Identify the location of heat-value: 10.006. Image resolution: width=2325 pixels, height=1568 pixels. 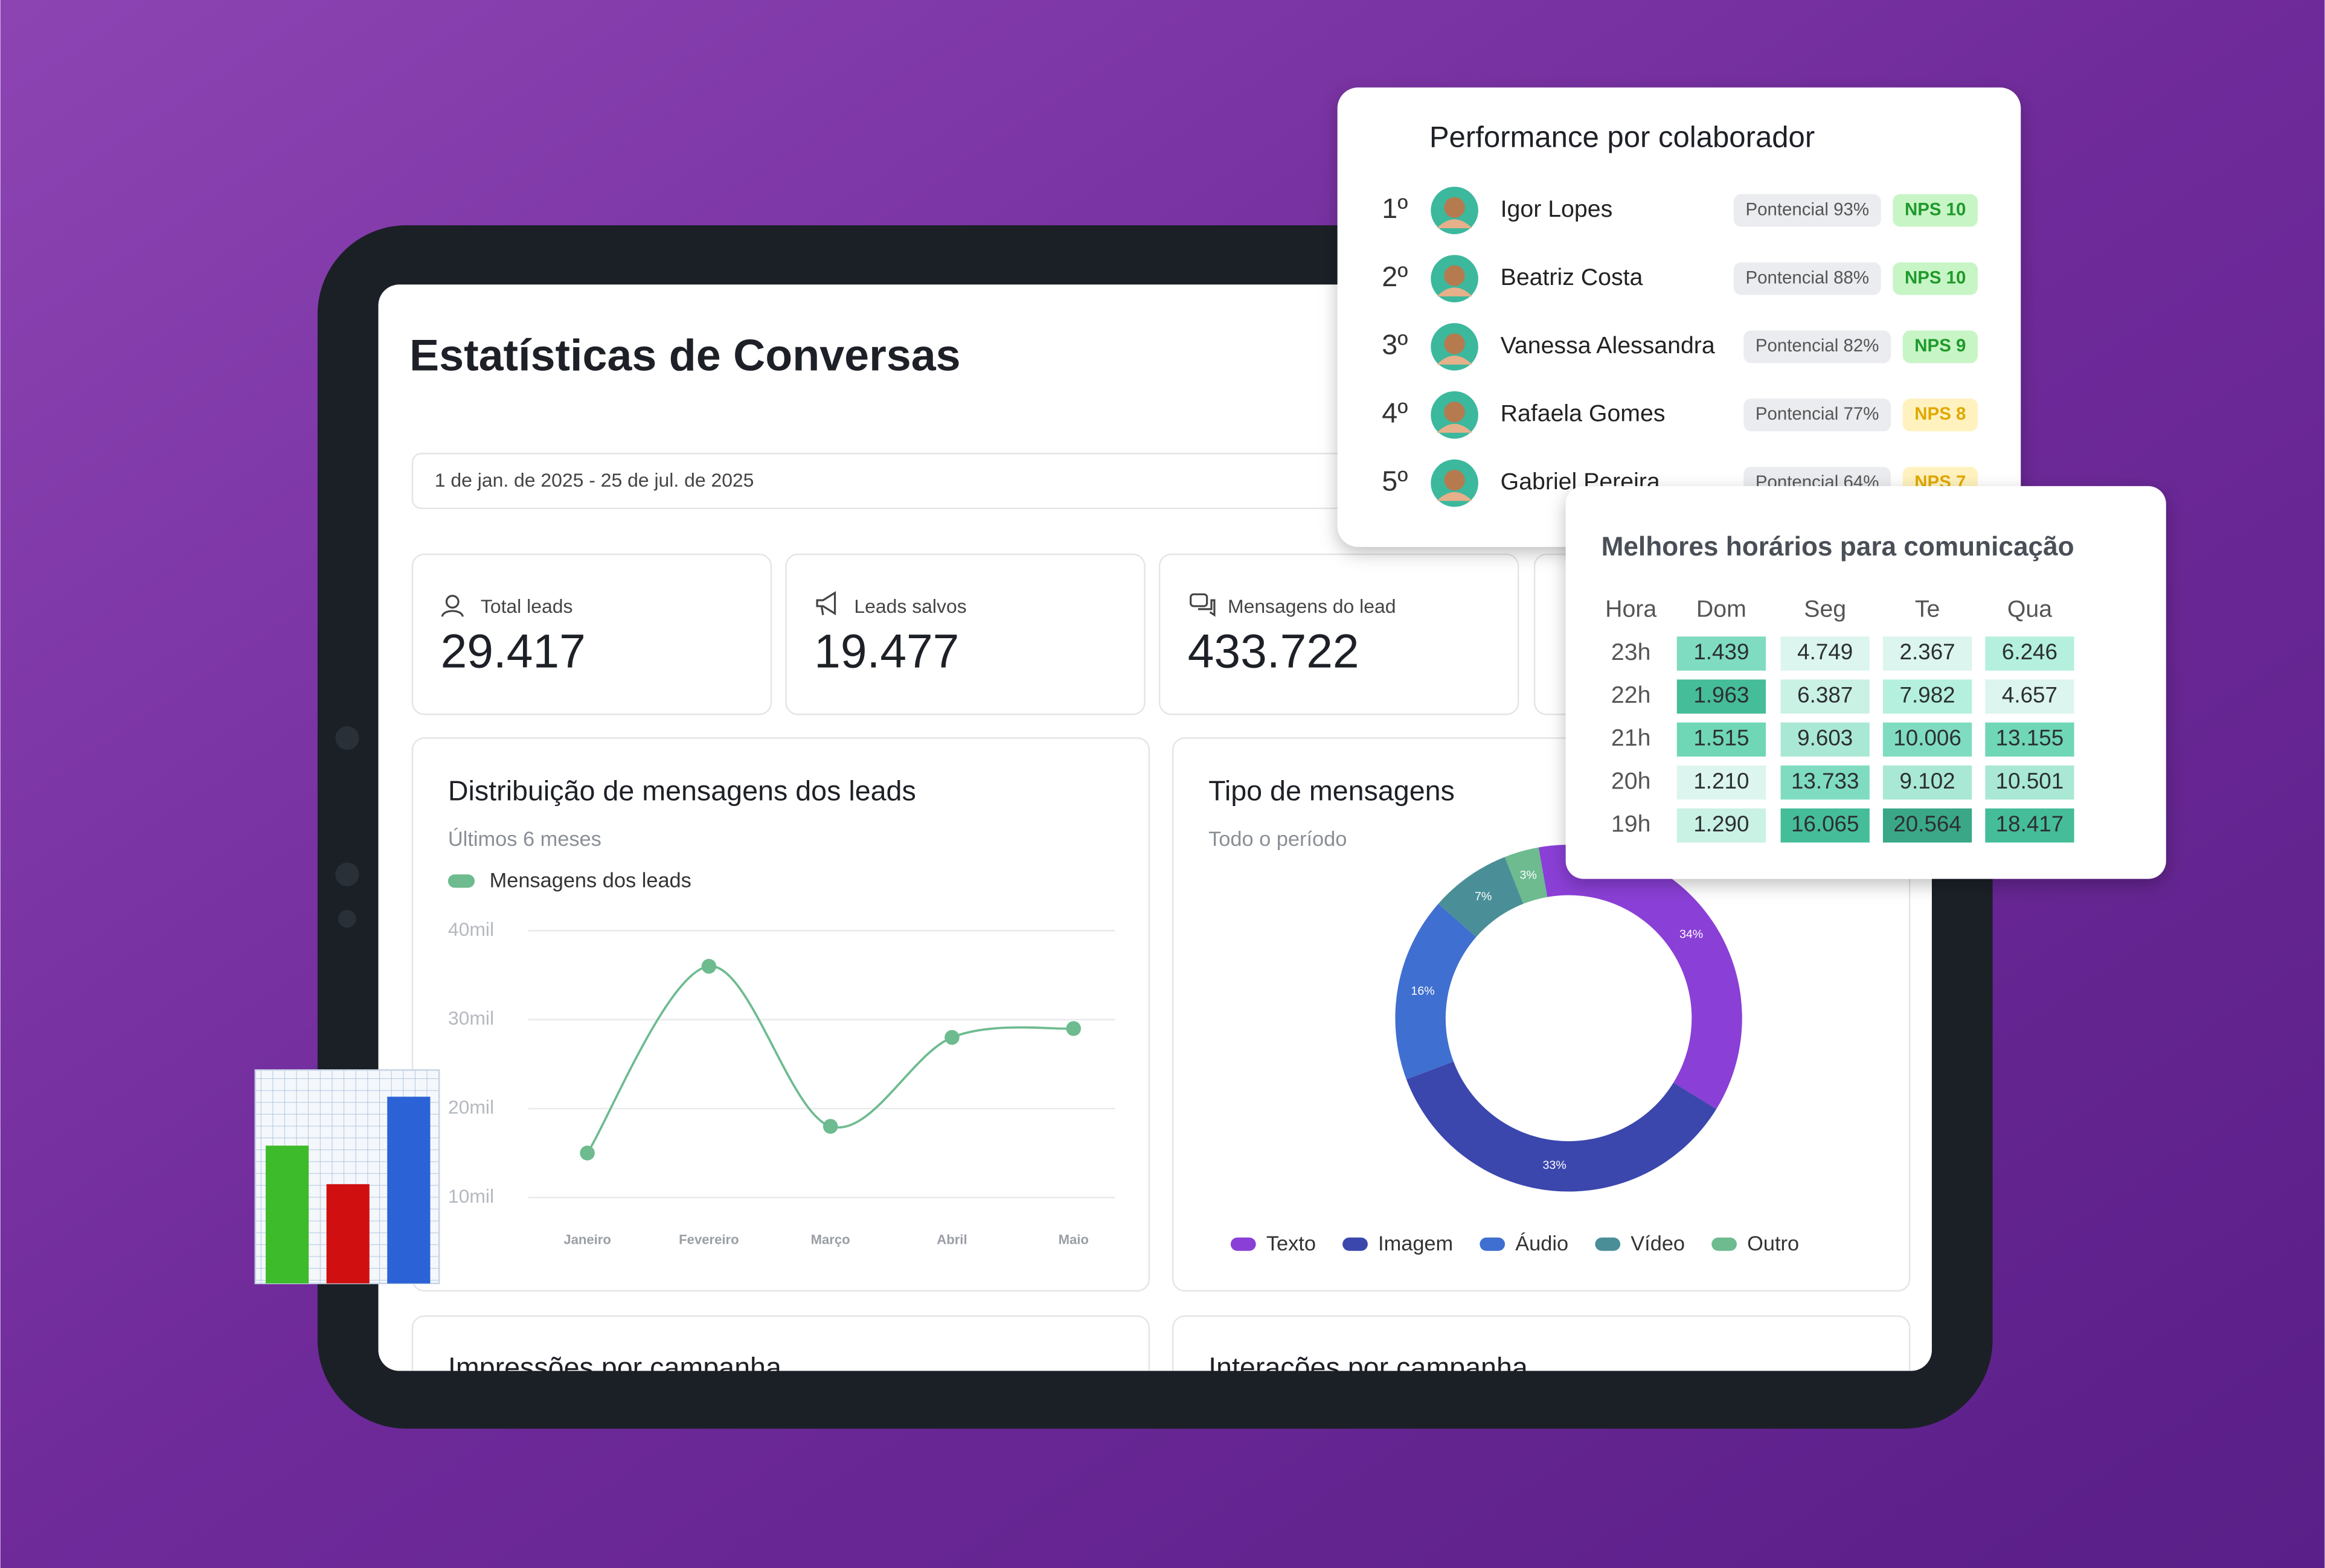
(1927, 738).